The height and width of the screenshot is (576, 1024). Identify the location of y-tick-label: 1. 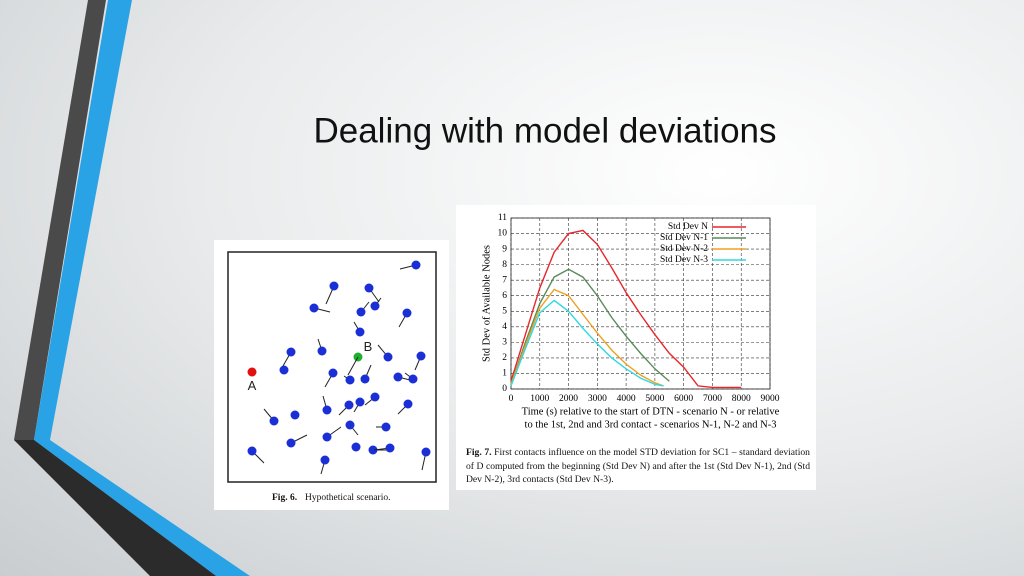
(504, 374).